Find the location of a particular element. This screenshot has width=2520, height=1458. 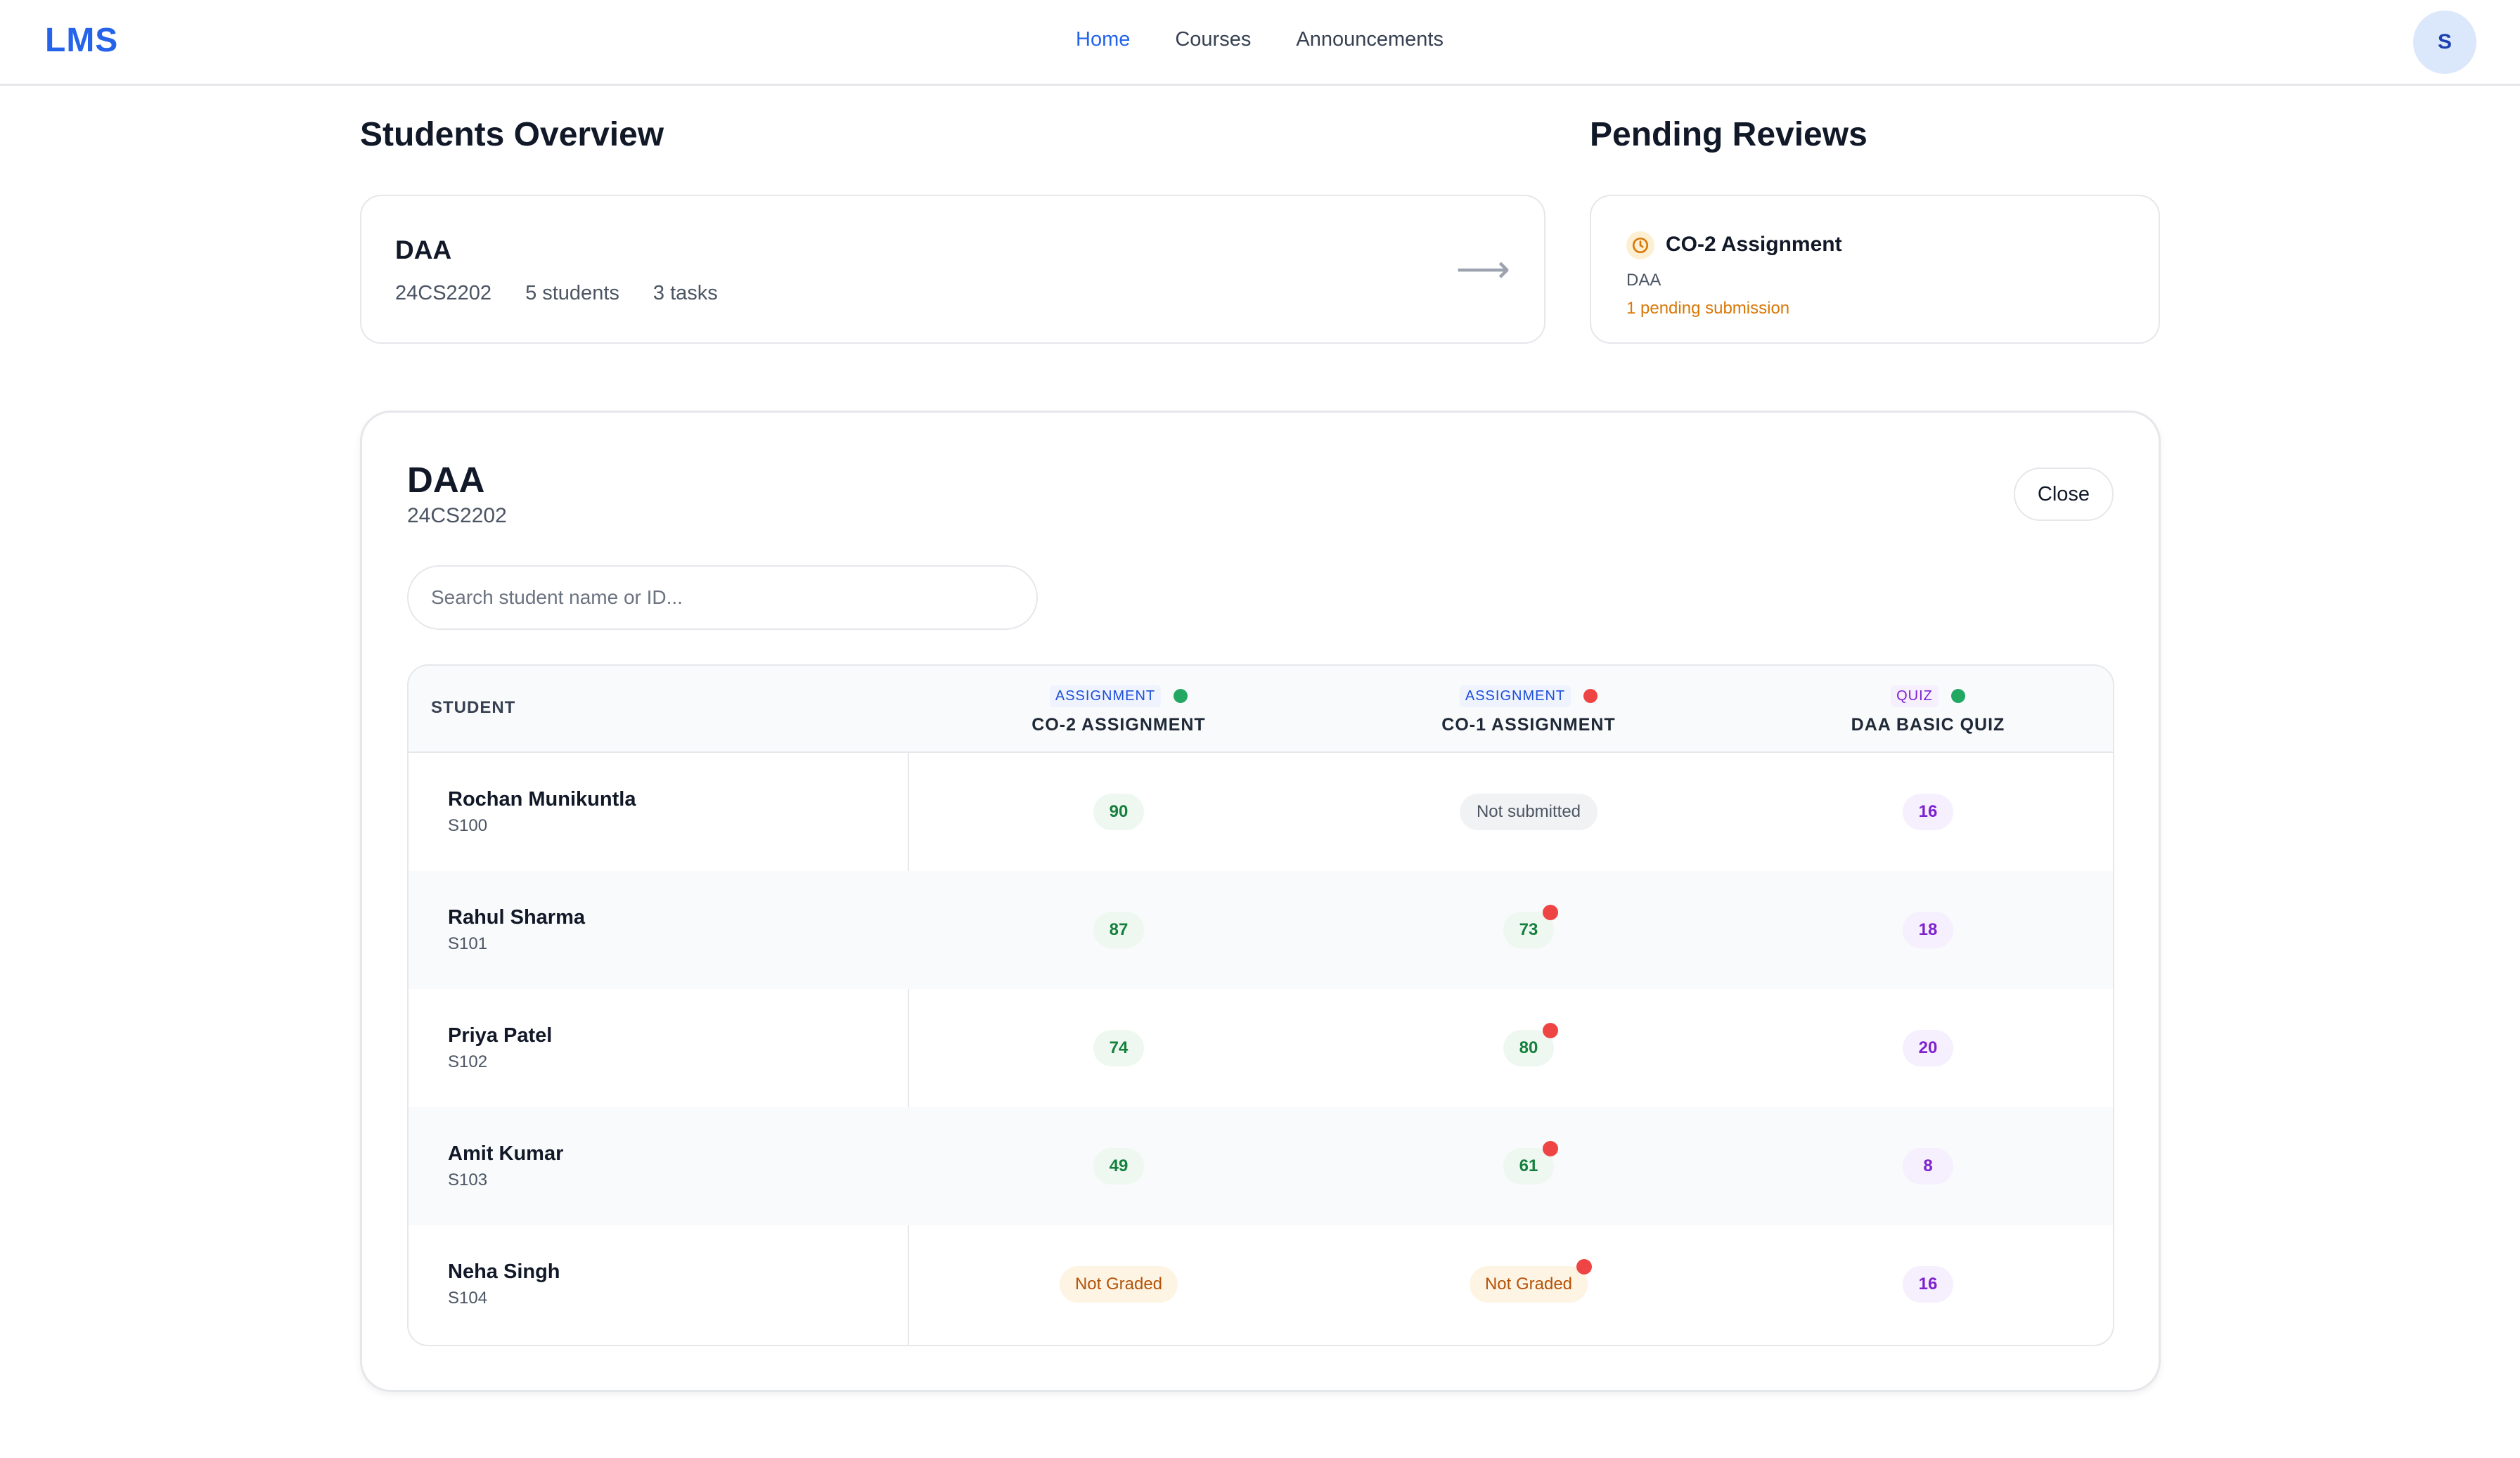

student-search-input is located at coordinates (723, 597).